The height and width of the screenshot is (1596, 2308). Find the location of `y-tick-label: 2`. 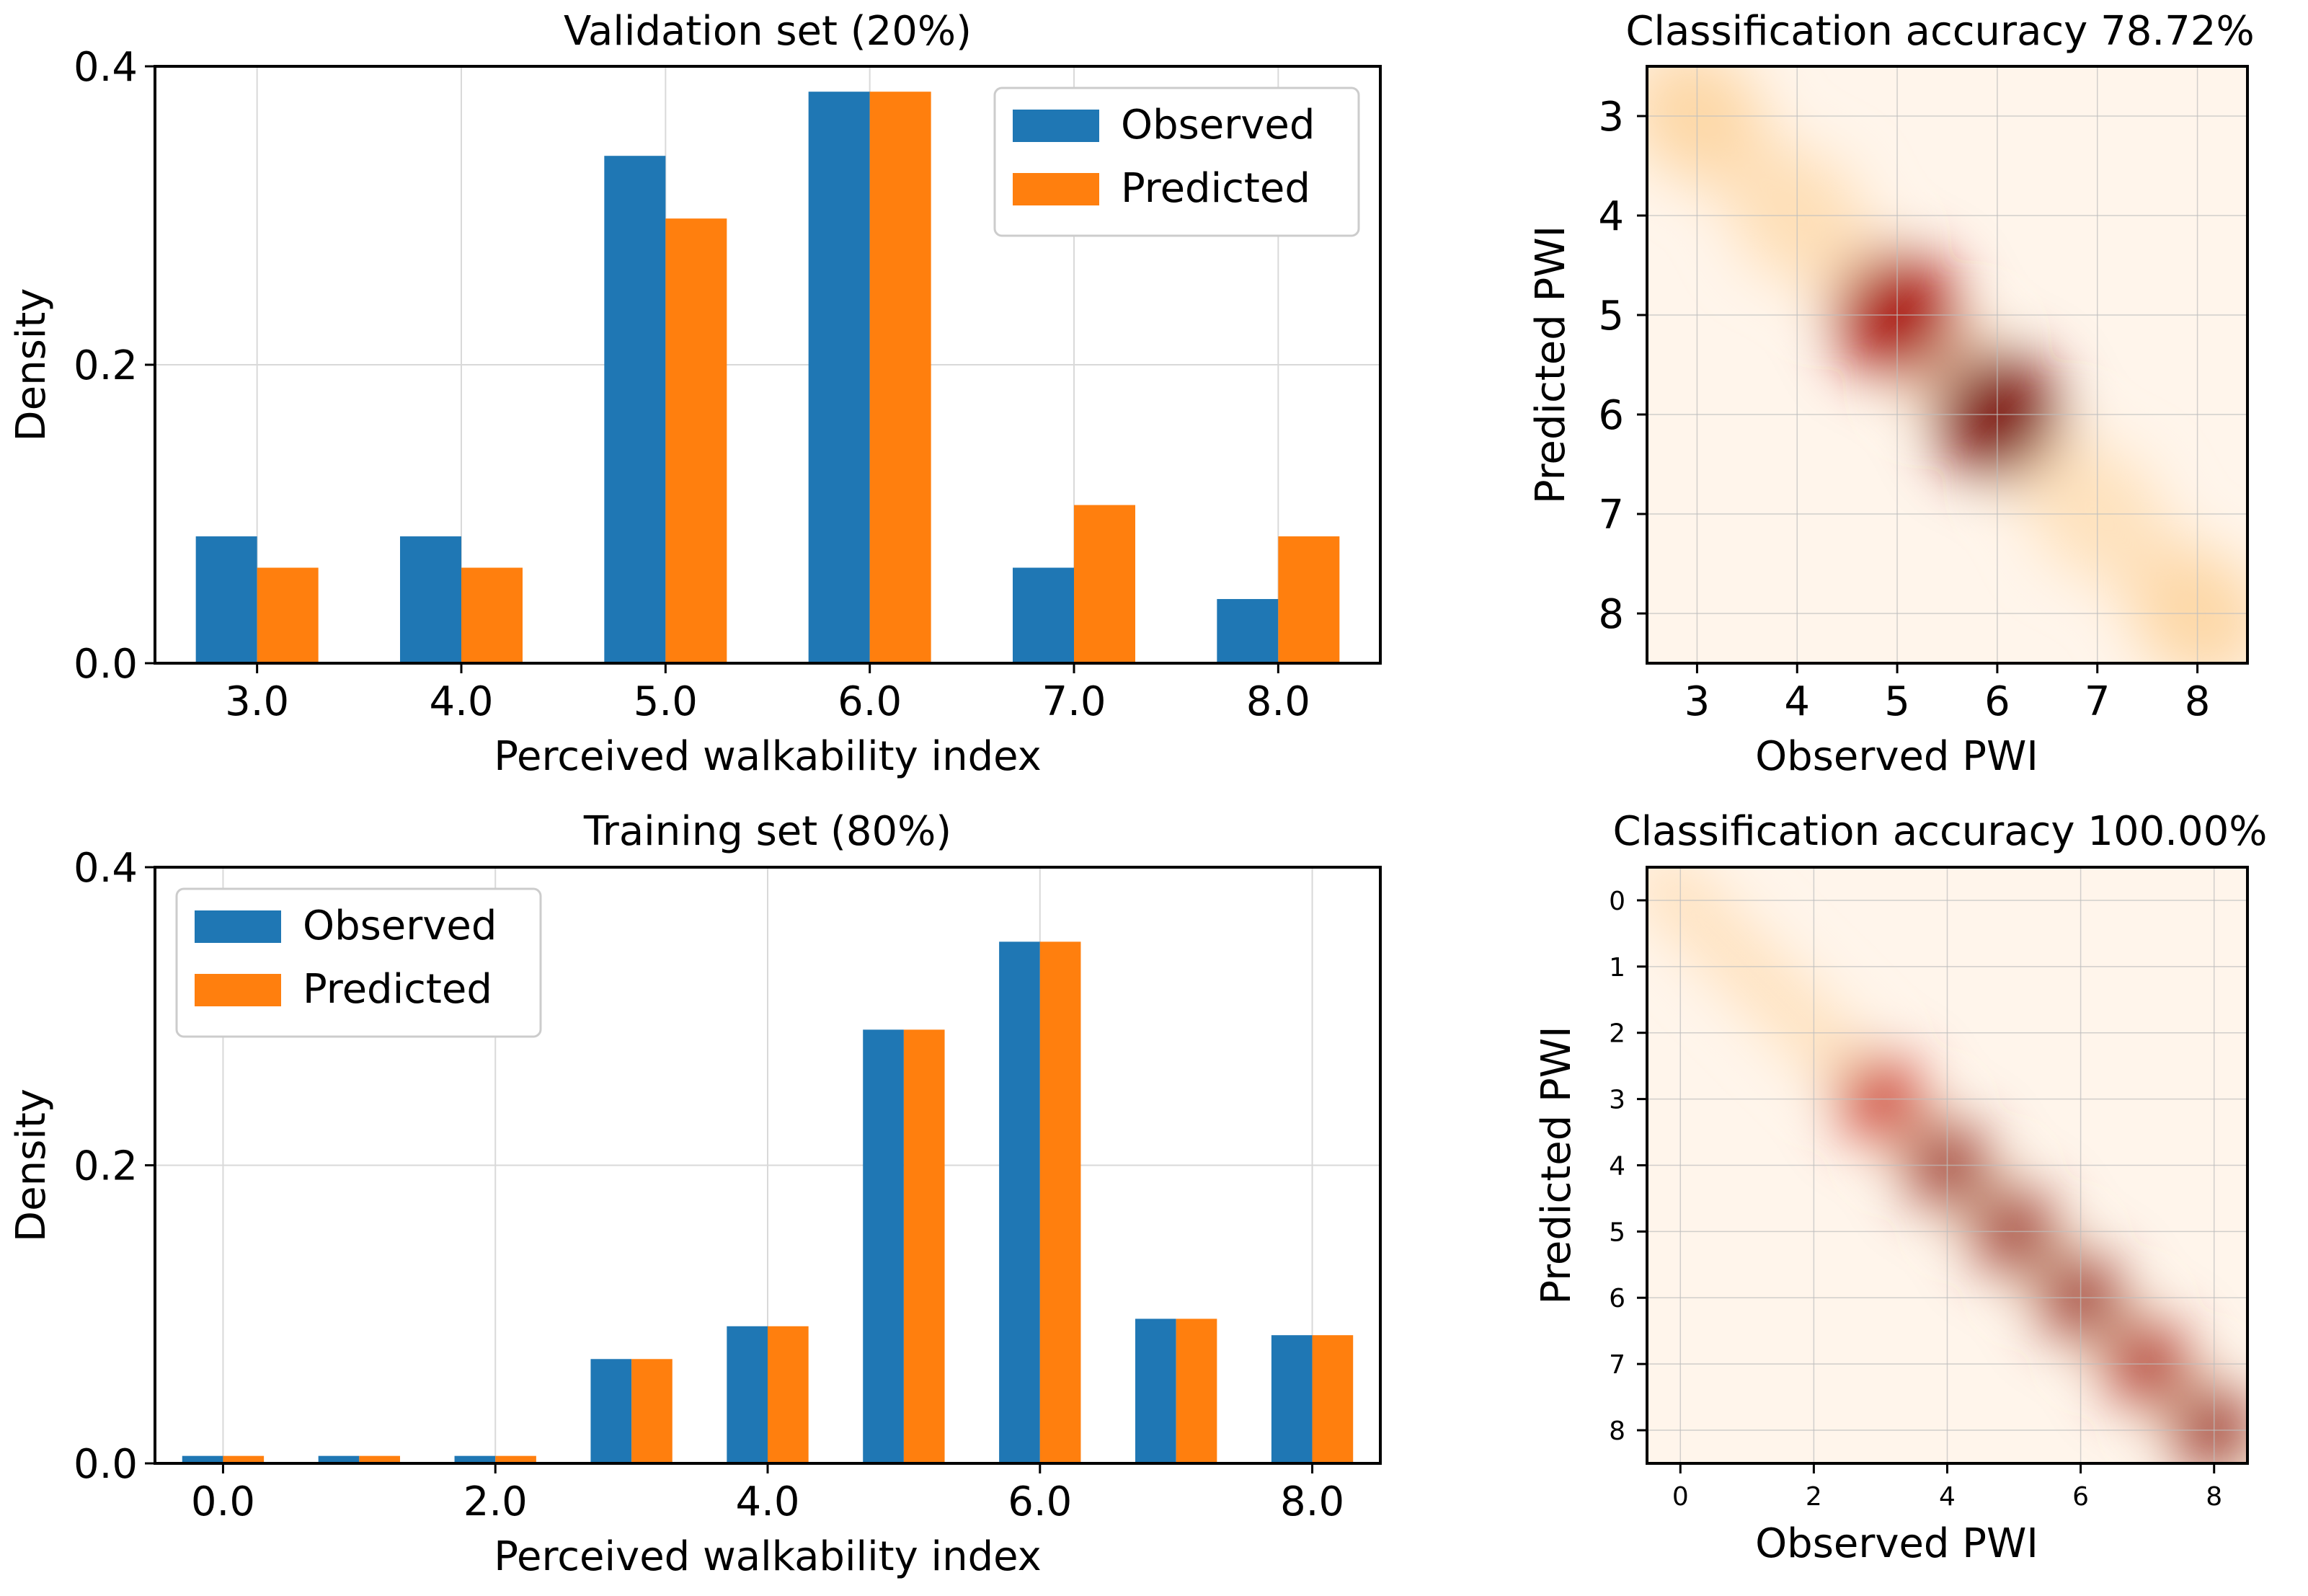

y-tick-label: 2 is located at coordinates (1617, 1034).